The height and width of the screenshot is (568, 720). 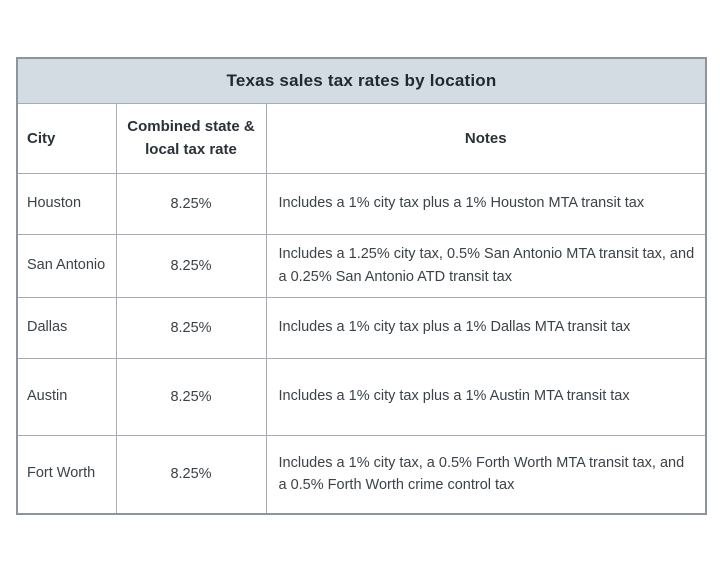 I want to click on city-cell: Austin, so click(x=66, y=396).